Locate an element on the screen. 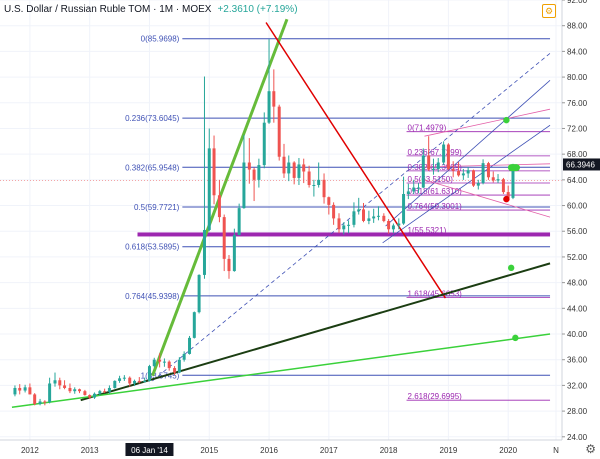  settings-icon: ⚙ is located at coordinates (549, 11).